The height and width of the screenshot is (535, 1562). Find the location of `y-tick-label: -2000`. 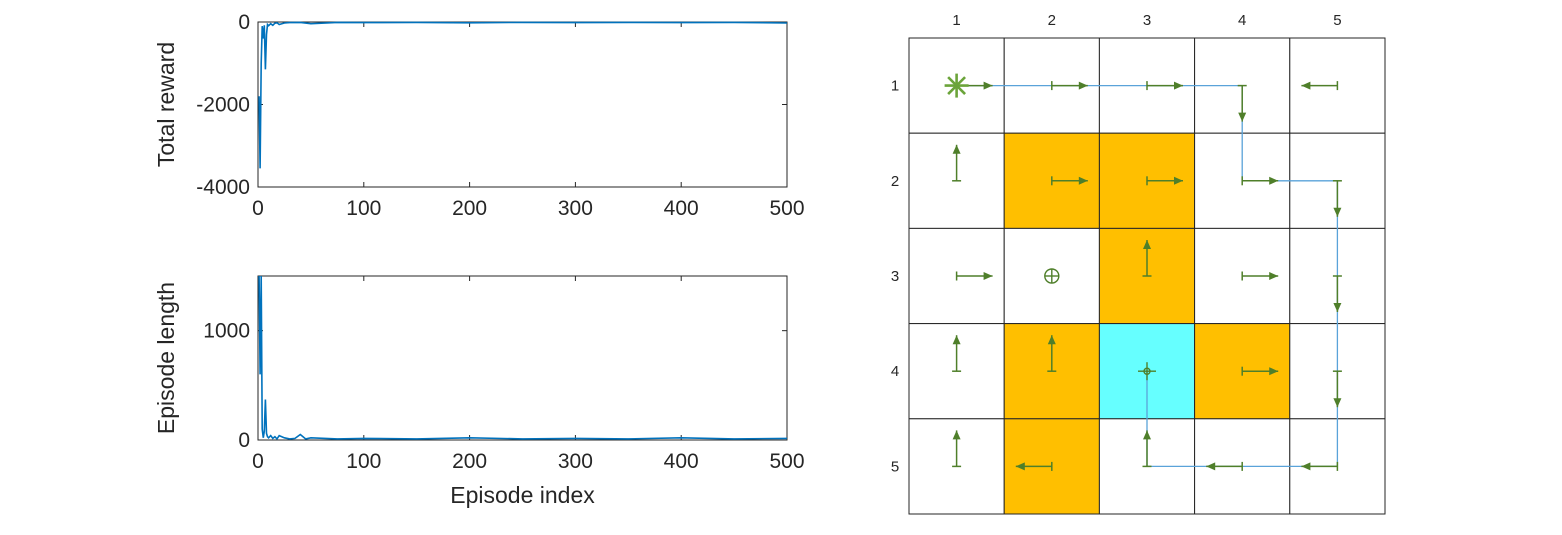

y-tick-label: -2000 is located at coordinates (223, 105).